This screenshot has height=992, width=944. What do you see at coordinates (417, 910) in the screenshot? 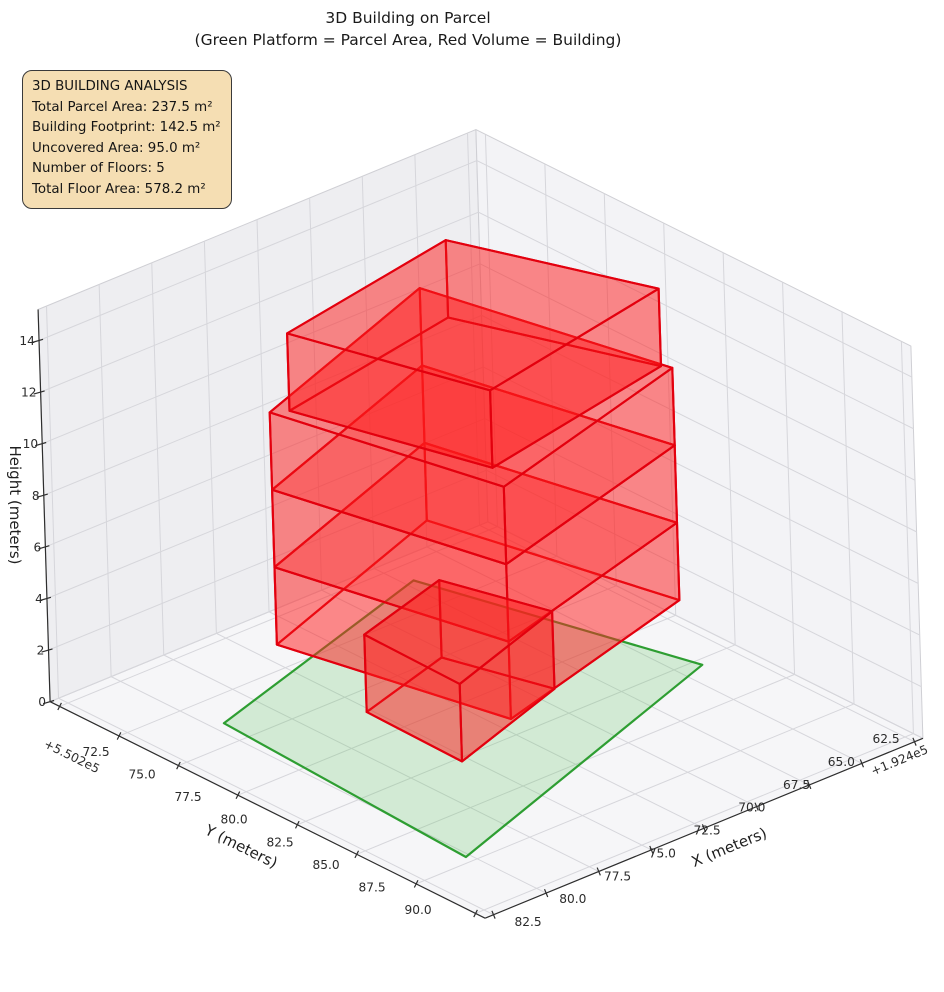
I see `y-tick-label: 90.0` at bounding box center [417, 910].